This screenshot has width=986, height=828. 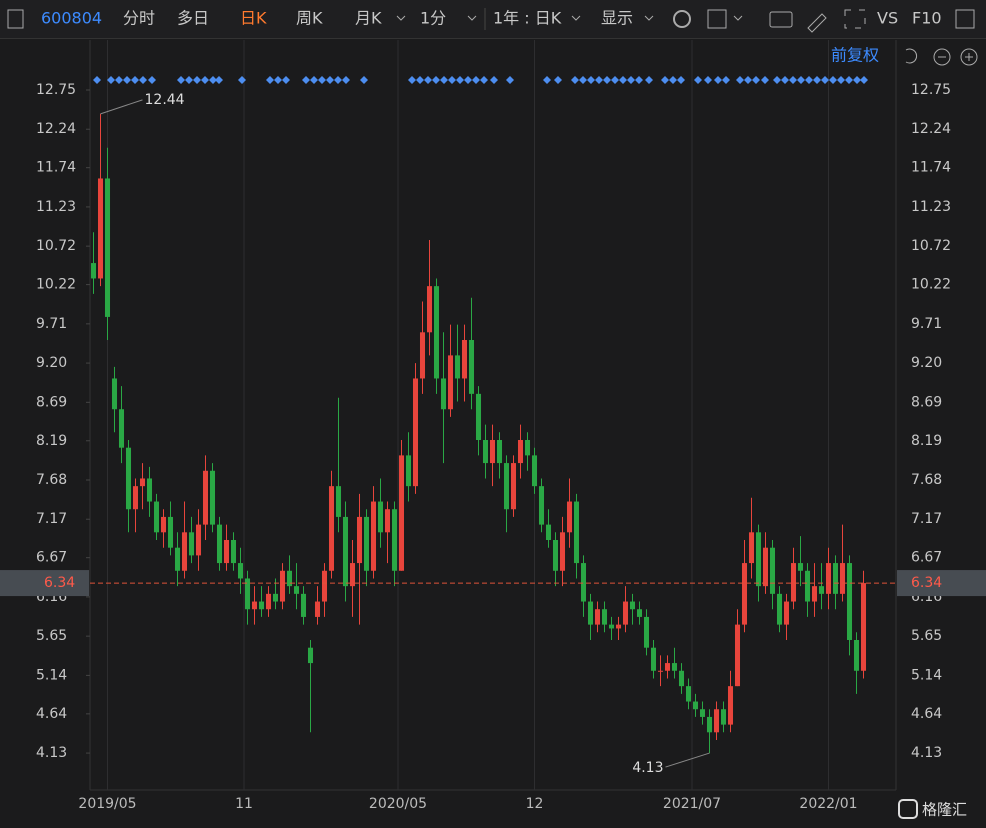 What do you see at coordinates (682, 19) in the screenshot?
I see `settings-icon` at bounding box center [682, 19].